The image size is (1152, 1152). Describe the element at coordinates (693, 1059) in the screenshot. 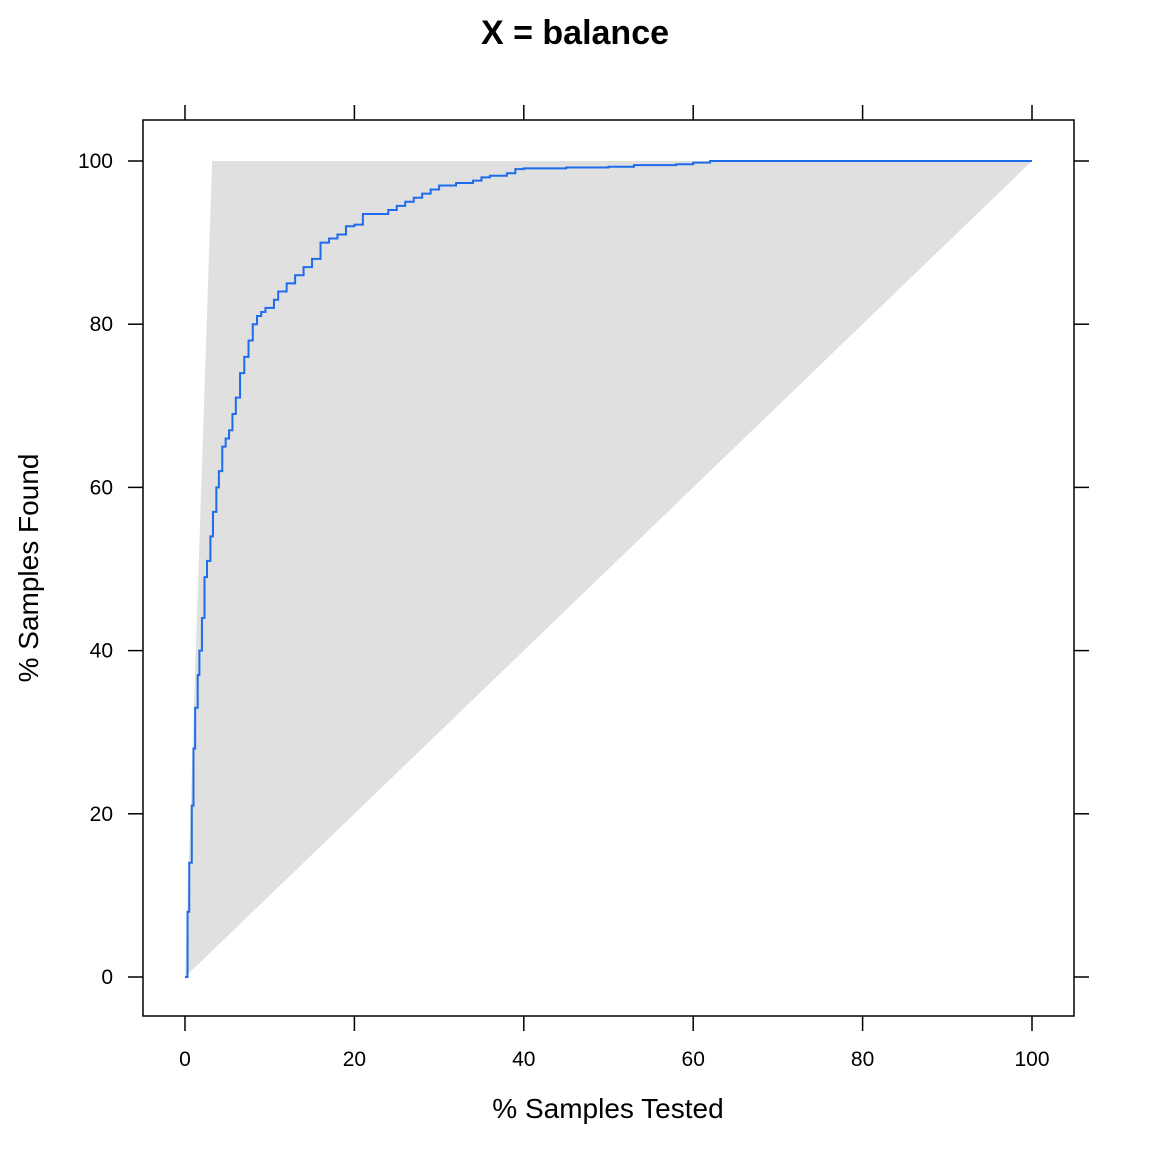

I see `x-tick-label: 60` at that location.